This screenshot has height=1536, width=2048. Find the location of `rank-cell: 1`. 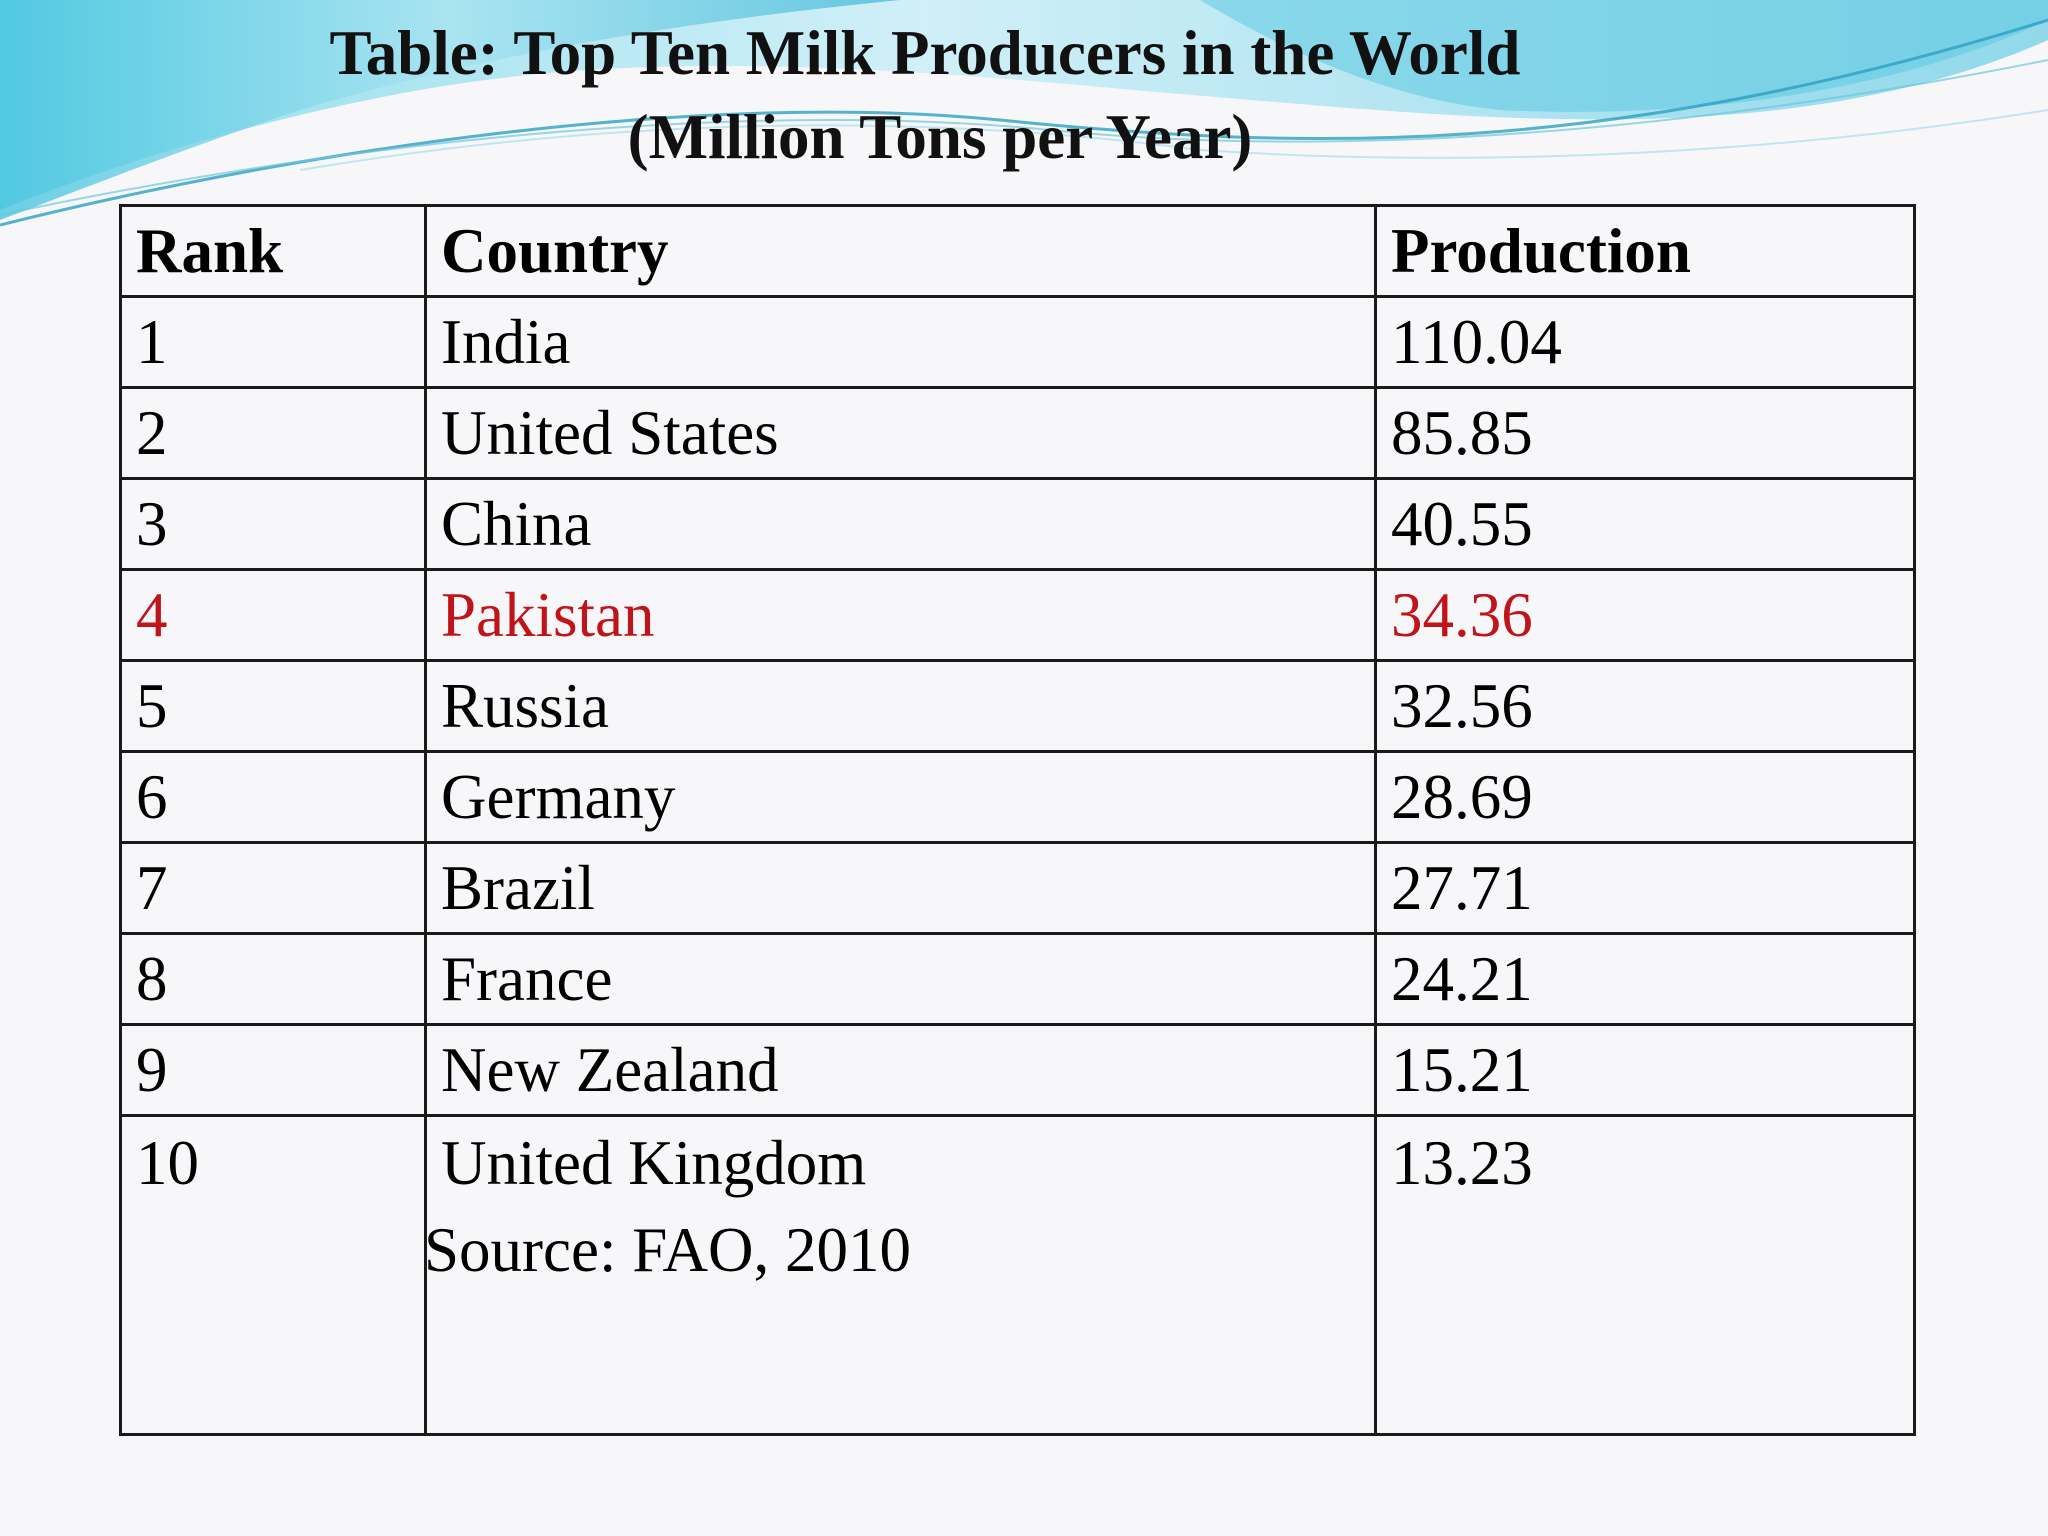

rank-cell: 1 is located at coordinates (273, 342).